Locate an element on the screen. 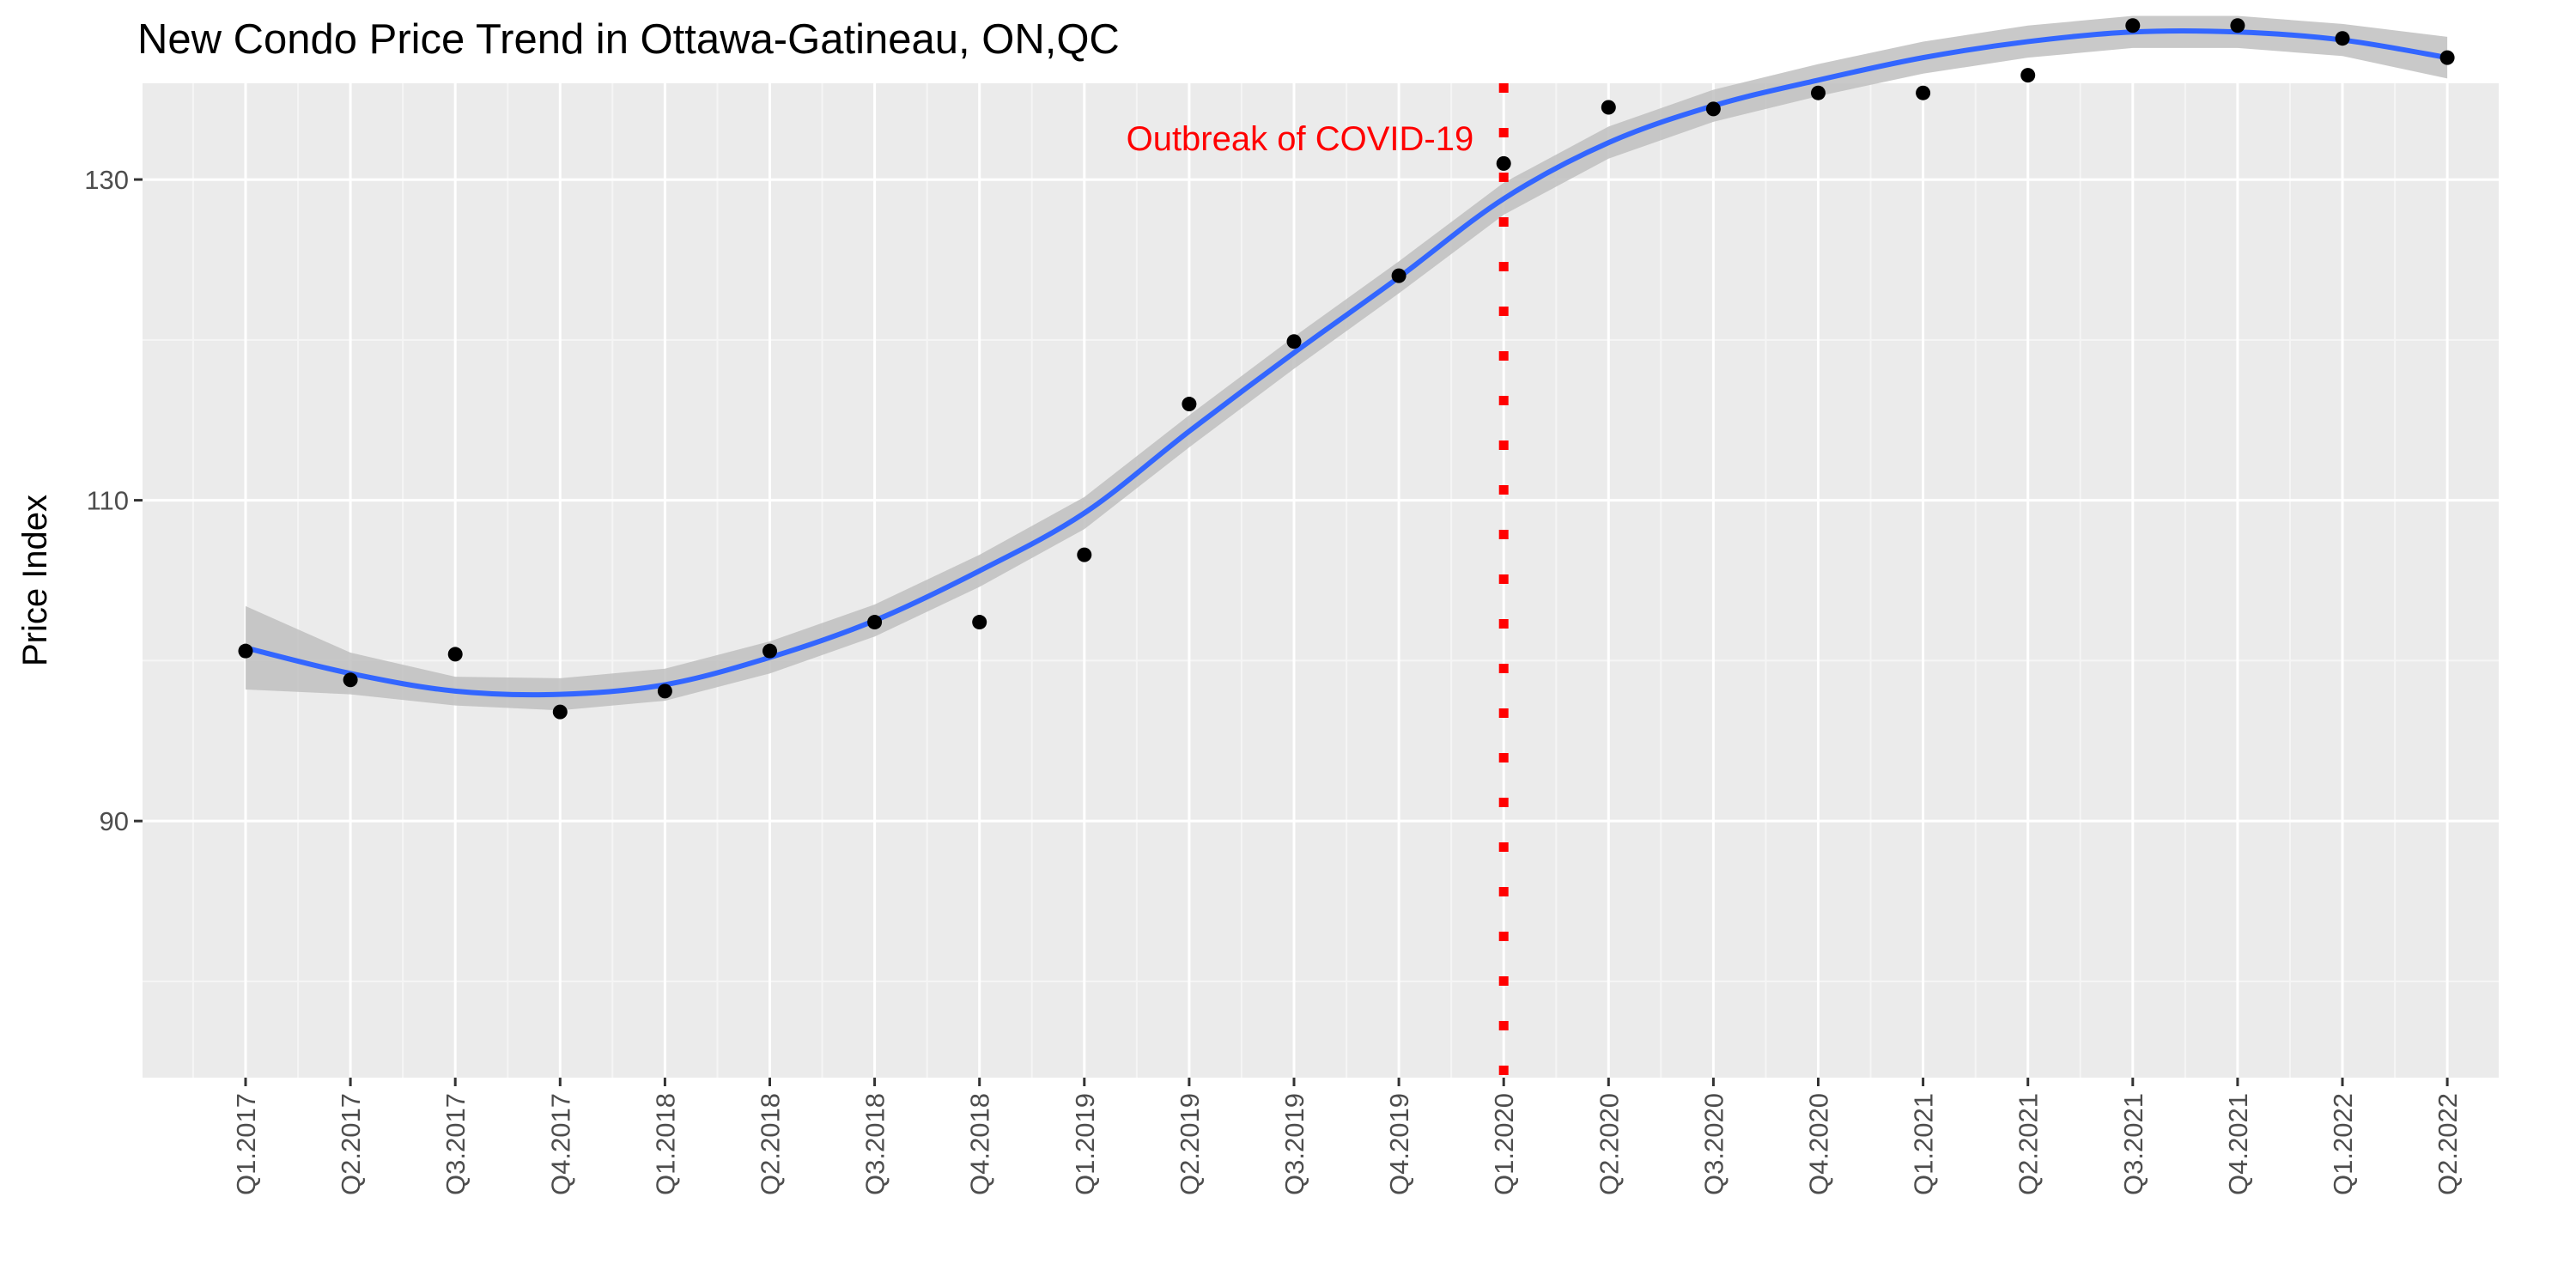 The height and width of the screenshot is (1288, 2576). x-tick-label: Q4.2018 is located at coordinates (980, 1144).